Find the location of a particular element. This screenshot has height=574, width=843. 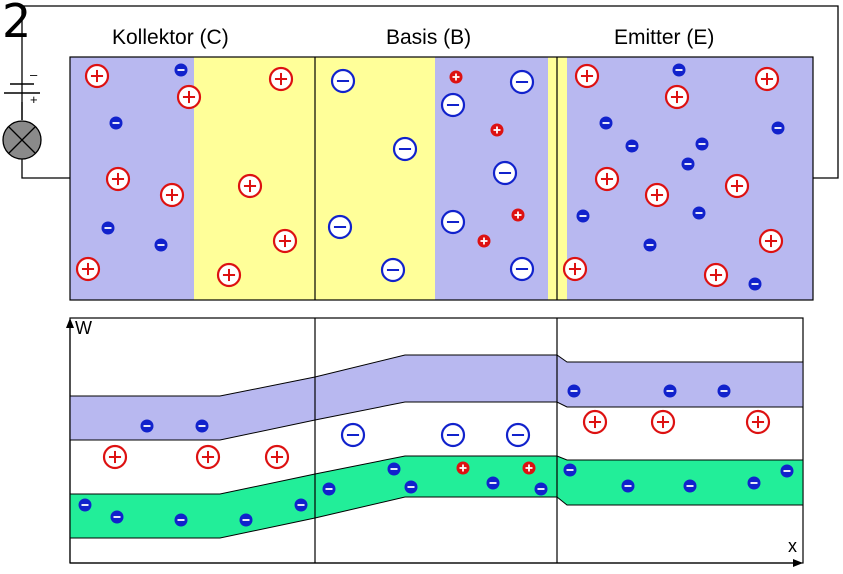

energy-axis-label: W is located at coordinates (83, 328).